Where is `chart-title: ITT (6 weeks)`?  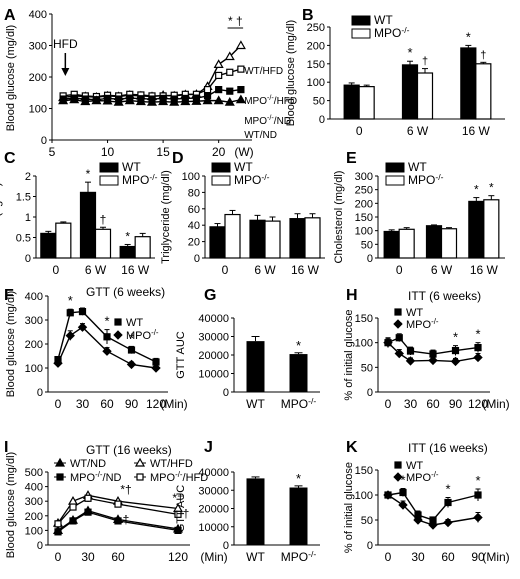 chart-title: ITT (6 weeks) is located at coordinates (444, 296).